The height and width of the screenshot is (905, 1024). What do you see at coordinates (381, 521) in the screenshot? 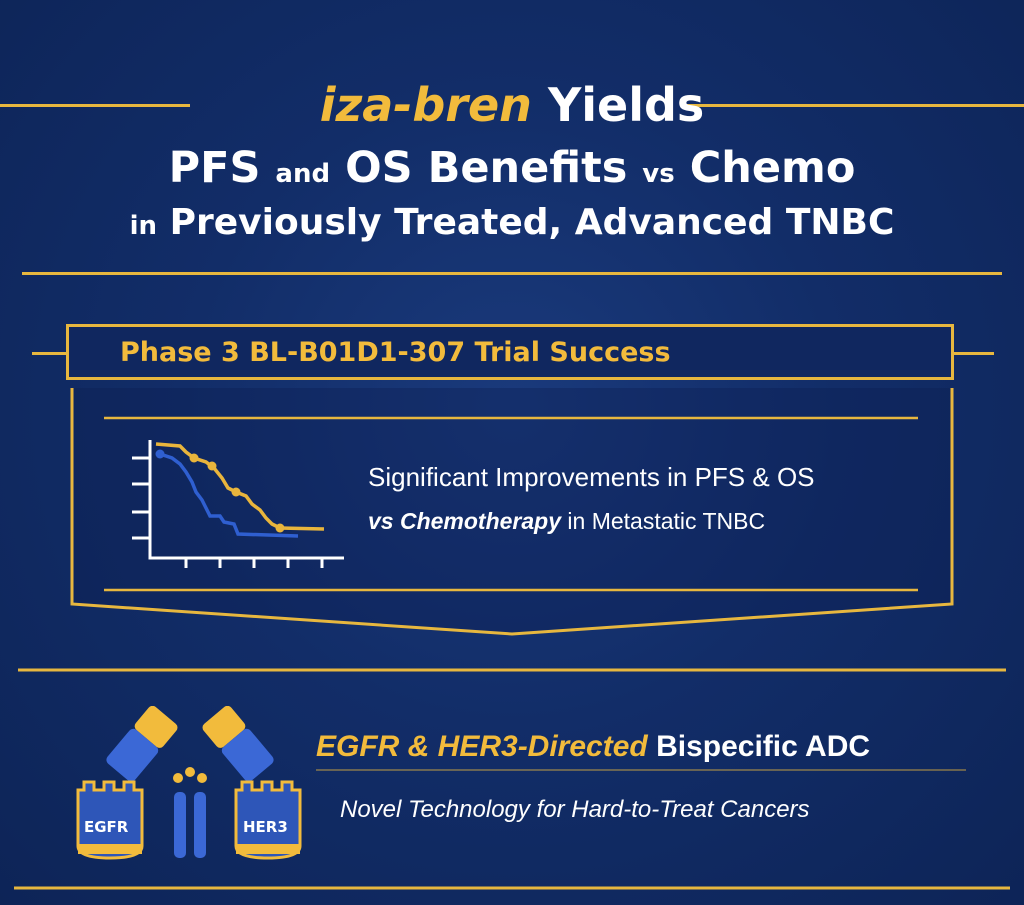
I see `results-vs: vs` at bounding box center [381, 521].